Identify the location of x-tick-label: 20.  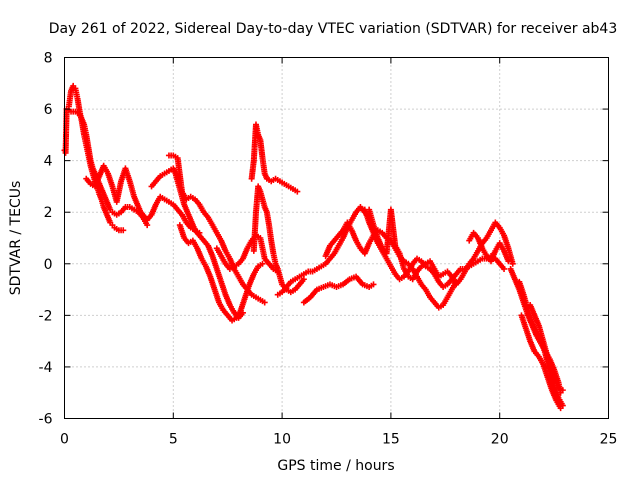
(500, 440).